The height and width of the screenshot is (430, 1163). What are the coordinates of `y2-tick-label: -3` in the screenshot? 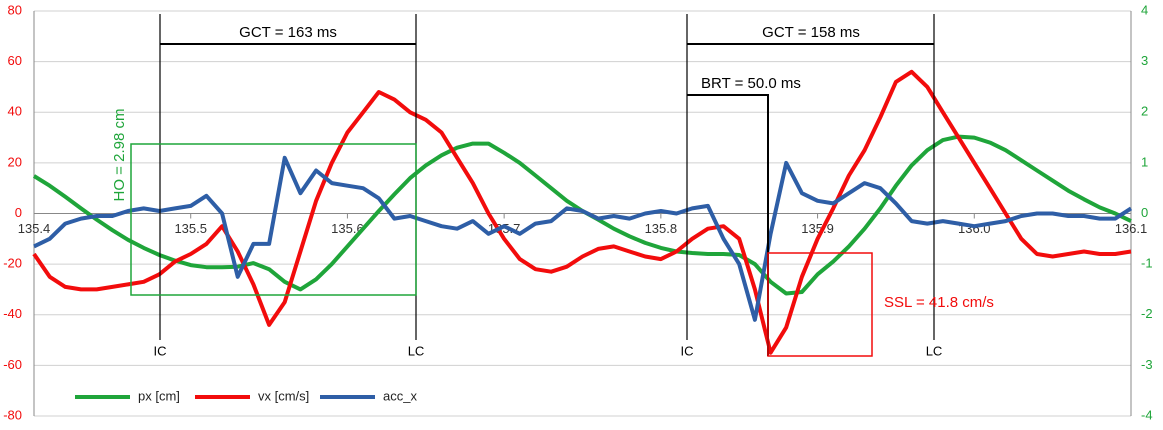 It's located at (1147, 364).